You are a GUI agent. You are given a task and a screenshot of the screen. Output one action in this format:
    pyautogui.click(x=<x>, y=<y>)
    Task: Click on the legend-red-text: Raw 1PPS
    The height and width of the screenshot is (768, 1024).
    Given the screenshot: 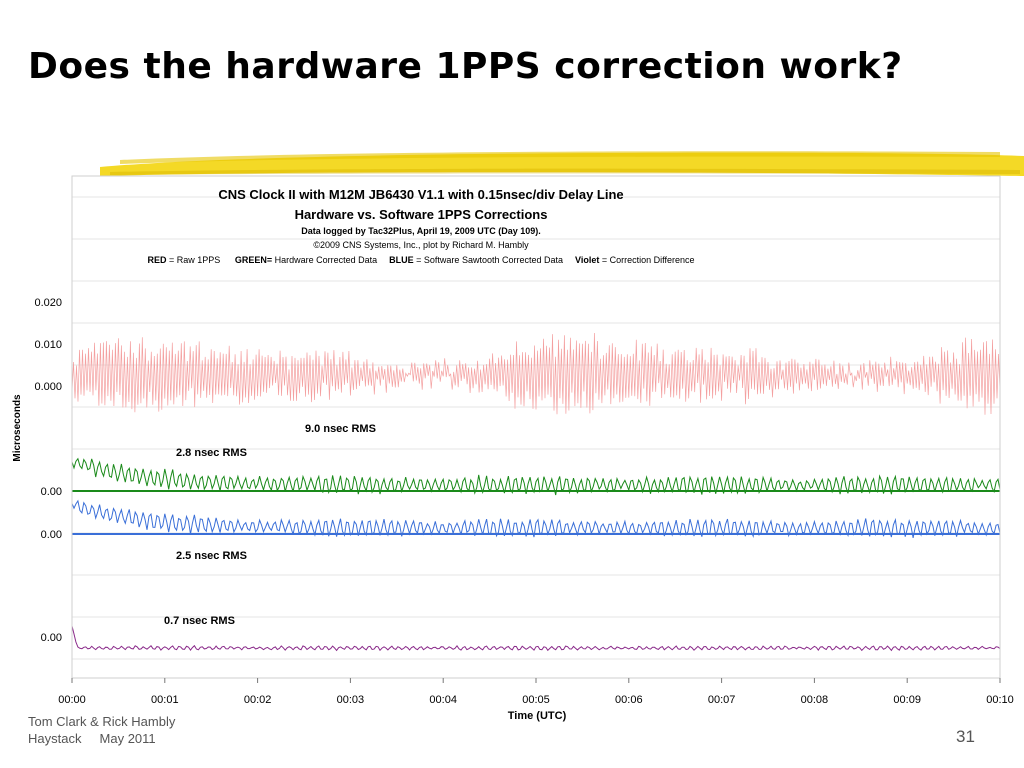 What is the action you would take?
    pyautogui.click(x=199, y=260)
    